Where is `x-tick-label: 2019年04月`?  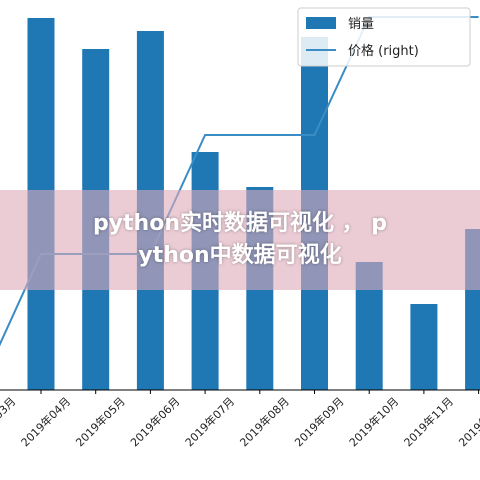
x-tick-label: 2019年04月 is located at coordinates (45, 421).